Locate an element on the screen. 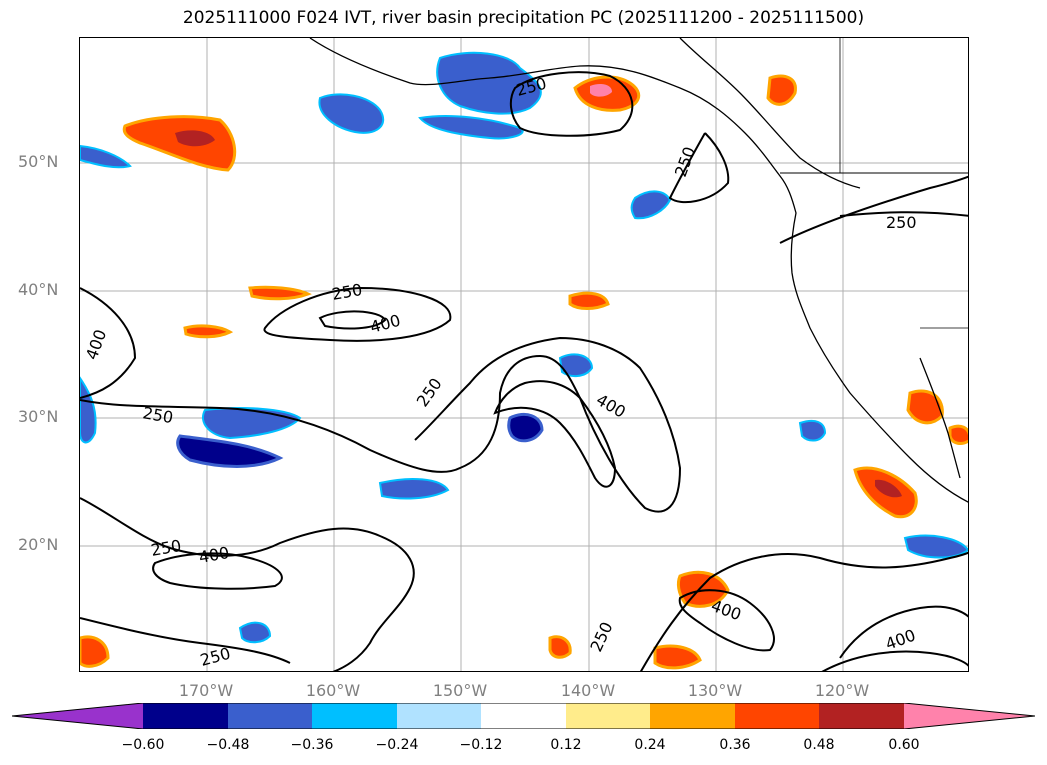  precip-blob-north-central is located at coordinates (351, 113).